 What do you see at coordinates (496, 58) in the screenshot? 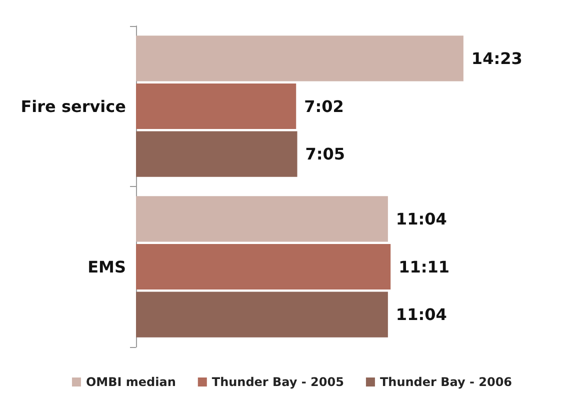
I see `data-label: 14:23` at bounding box center [496, 58].